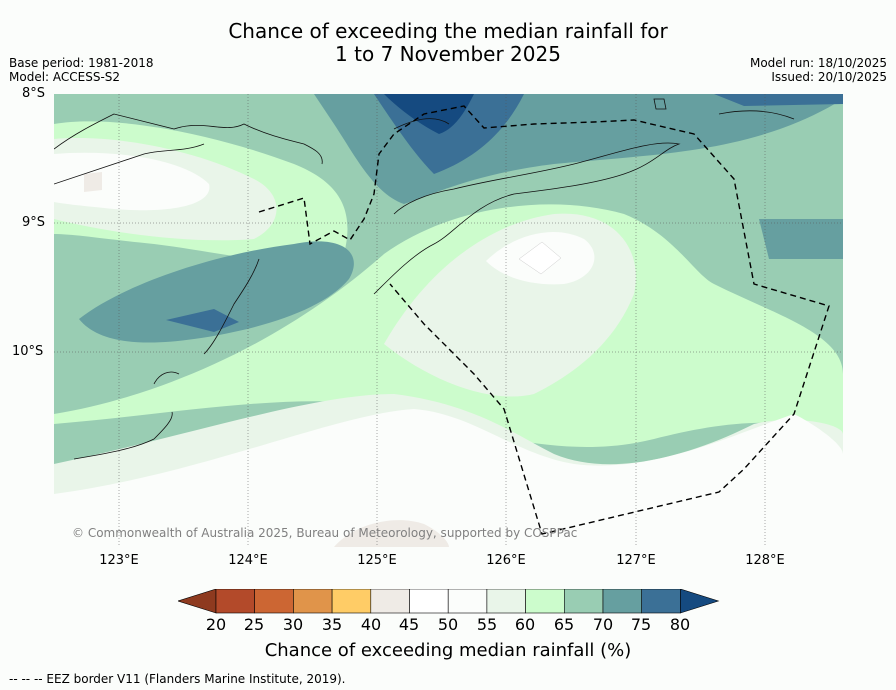  I want to click on colorbar-tick-40: 40, so click(371, 624).